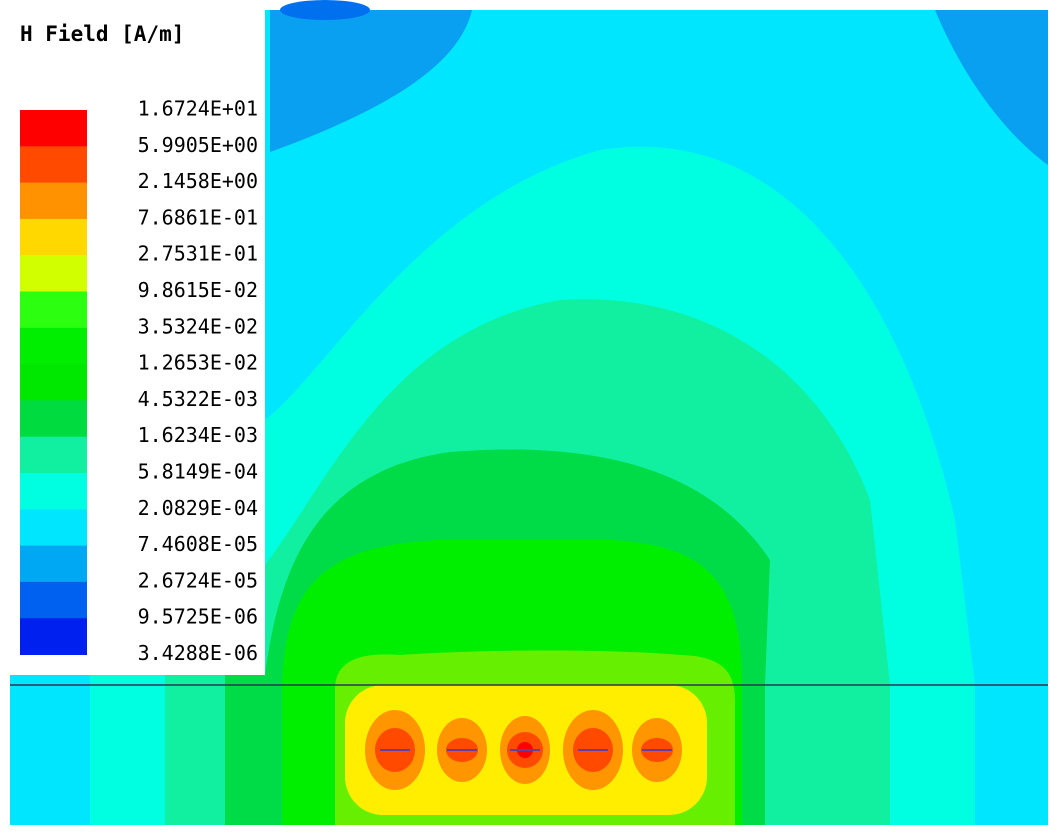 This screenshot has height=837, width=1058. I want to click on legend-label: 7.6861E-01, so click(198, 217).